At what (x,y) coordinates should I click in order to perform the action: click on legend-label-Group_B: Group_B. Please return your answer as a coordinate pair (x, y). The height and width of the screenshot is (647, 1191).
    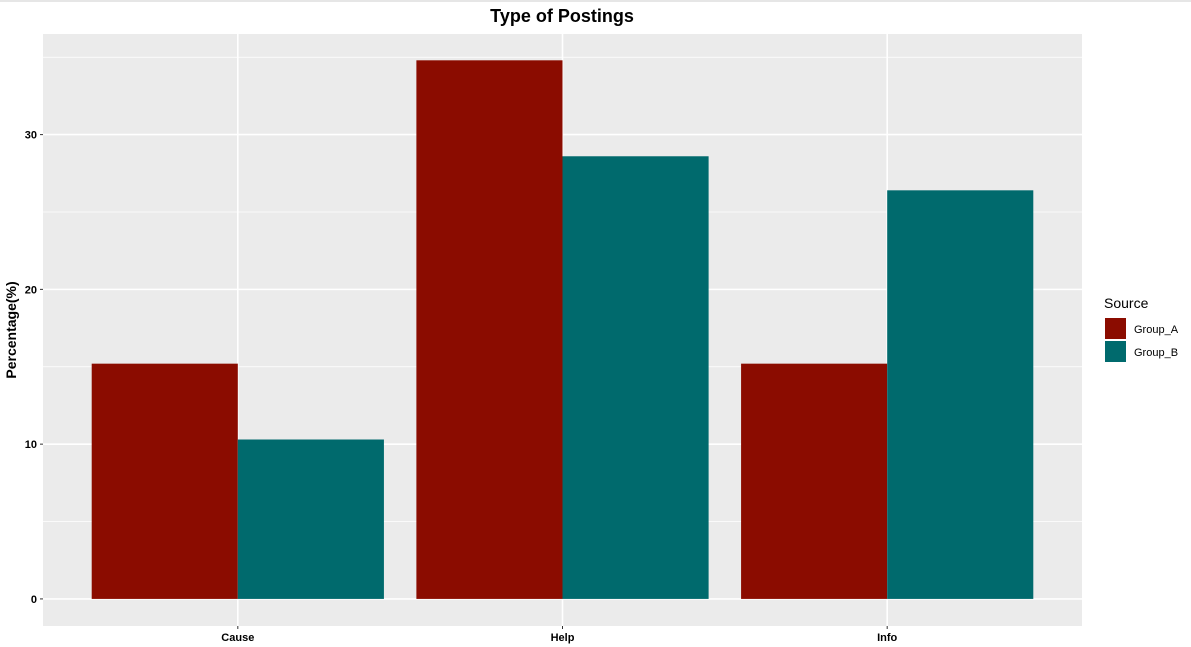
    Looking at the image, I should click on (1156, 353).